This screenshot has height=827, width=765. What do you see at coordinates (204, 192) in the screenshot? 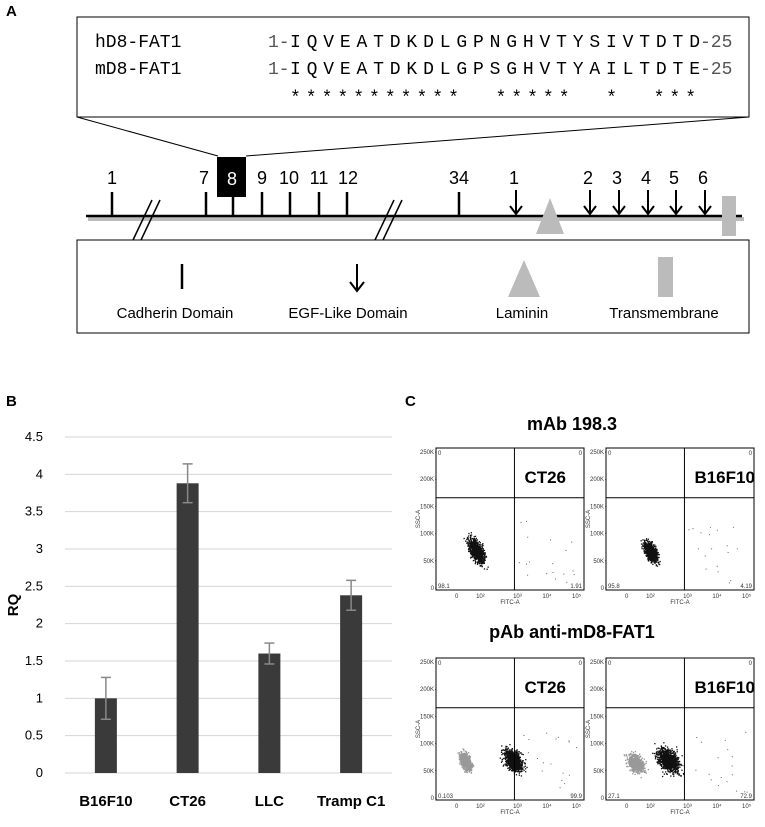
I see `cadherin-domain-7: 7` at bounding box center [204, 192].